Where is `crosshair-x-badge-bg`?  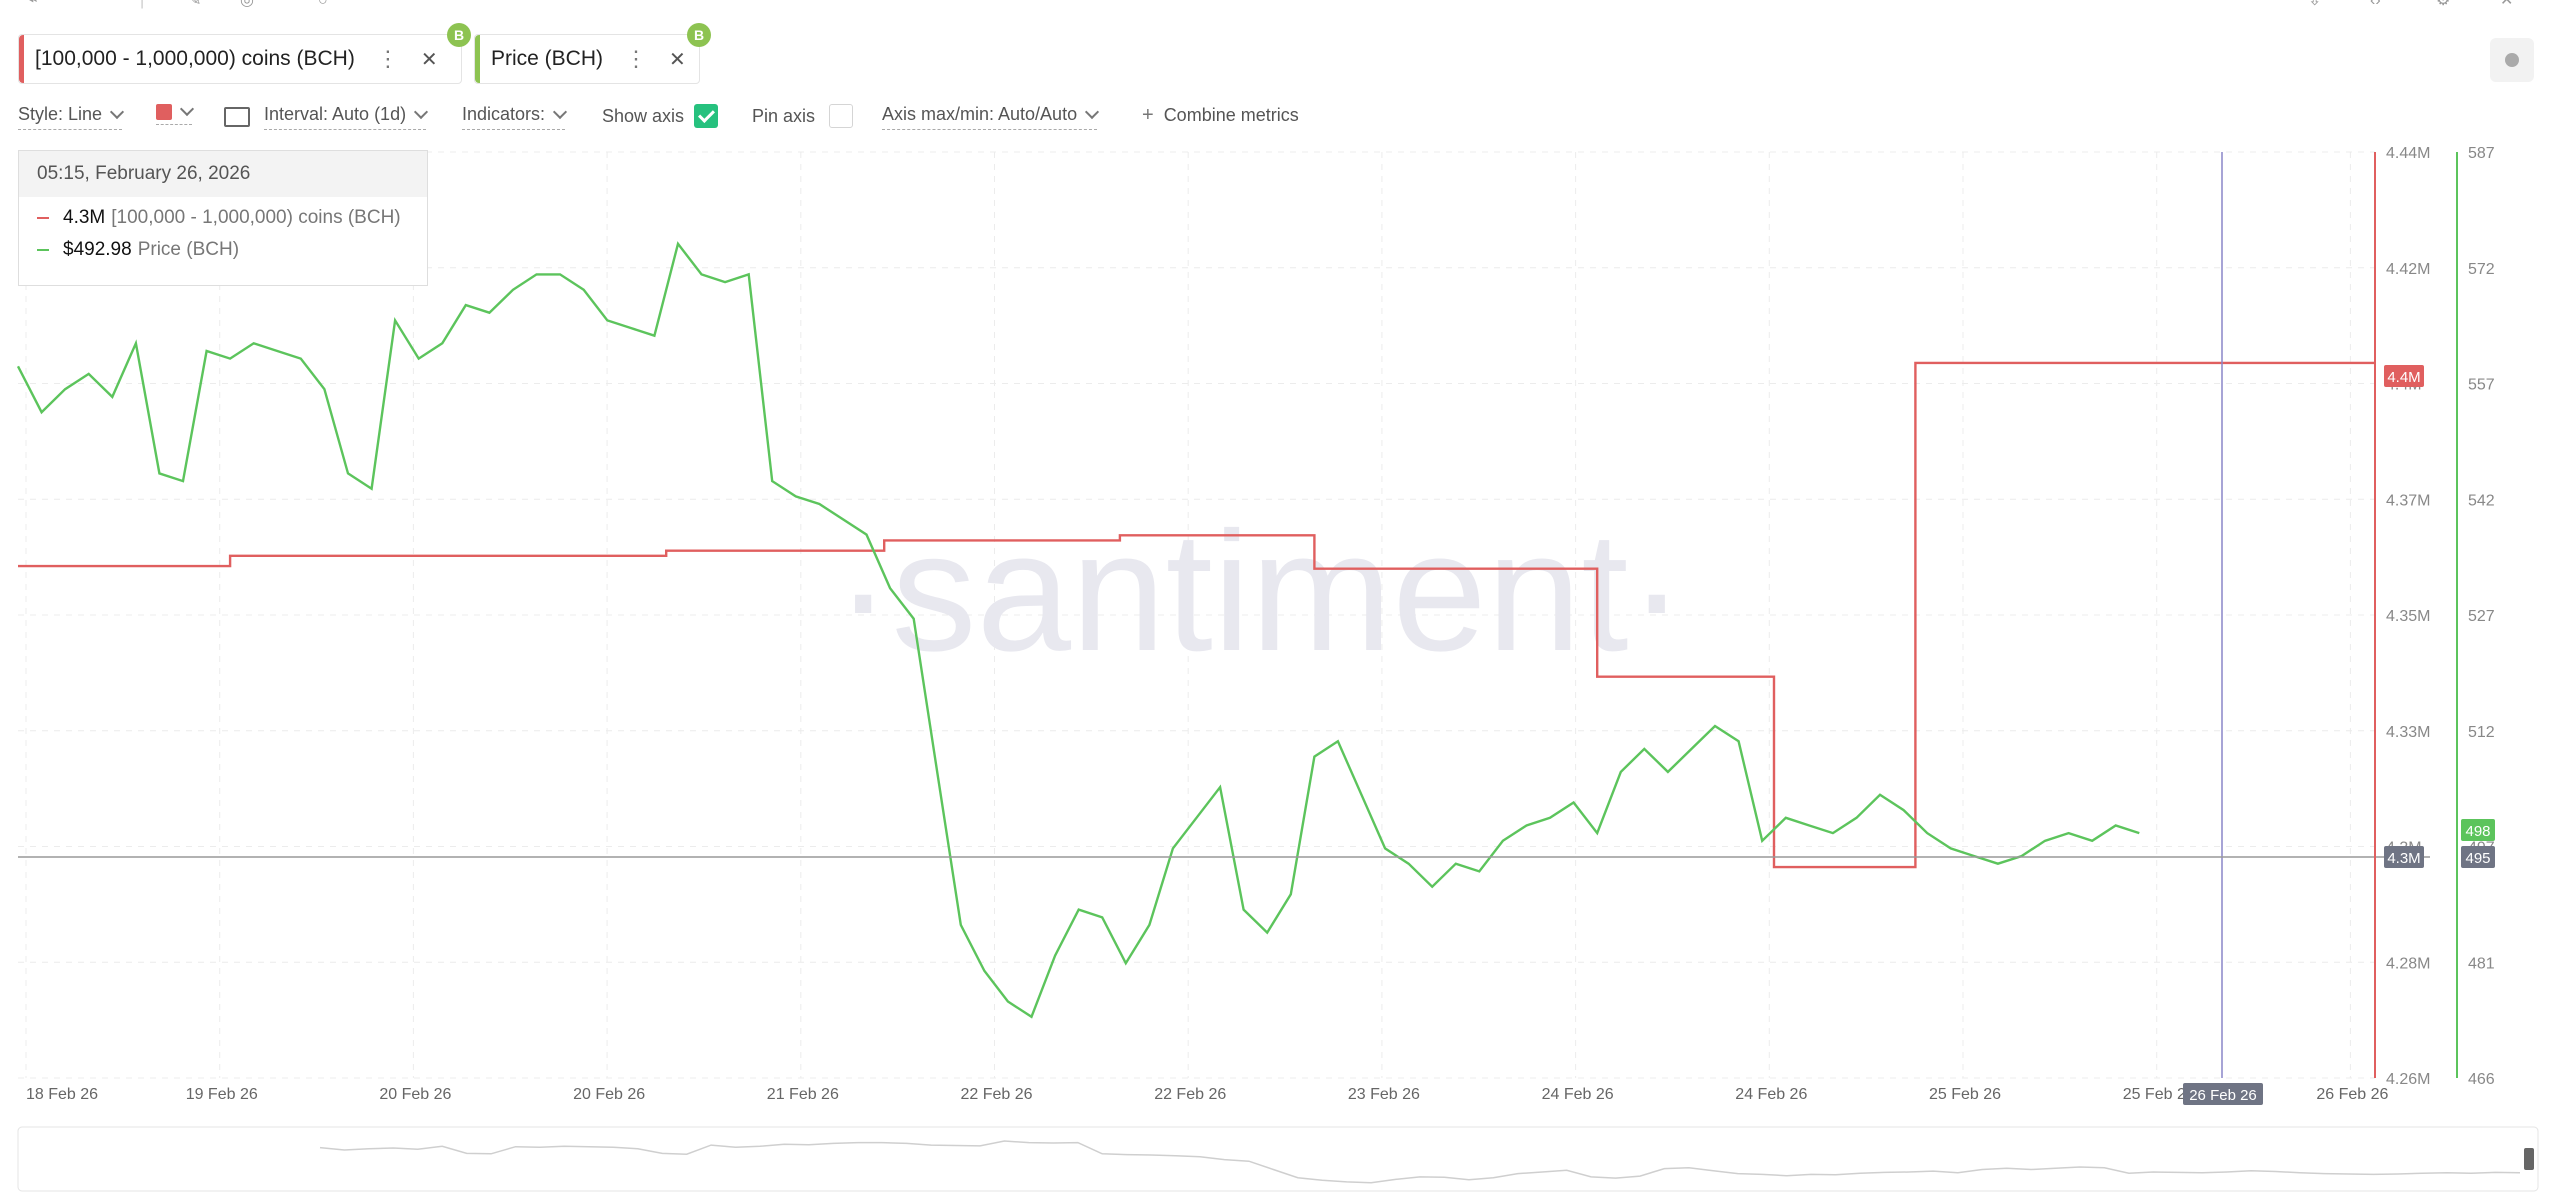 crosshair-x-badge-bg is located at coordinates (2223, 1094).